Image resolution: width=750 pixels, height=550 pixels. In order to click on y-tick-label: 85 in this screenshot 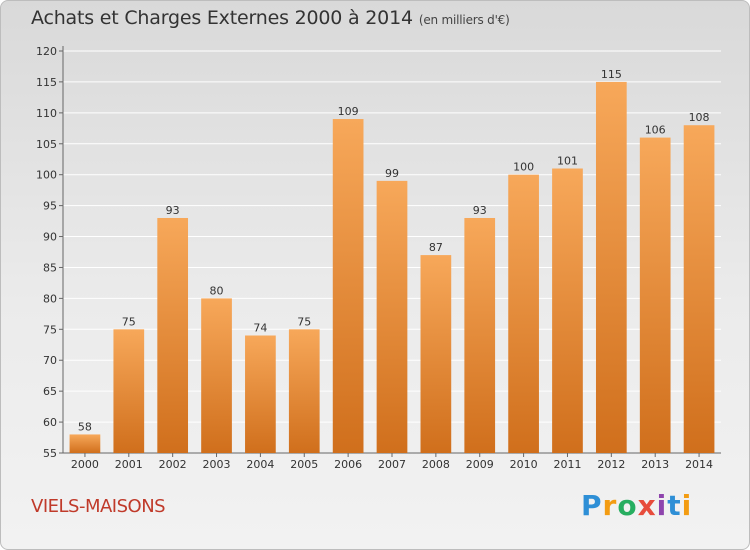, I will do `click(50, 267)`.